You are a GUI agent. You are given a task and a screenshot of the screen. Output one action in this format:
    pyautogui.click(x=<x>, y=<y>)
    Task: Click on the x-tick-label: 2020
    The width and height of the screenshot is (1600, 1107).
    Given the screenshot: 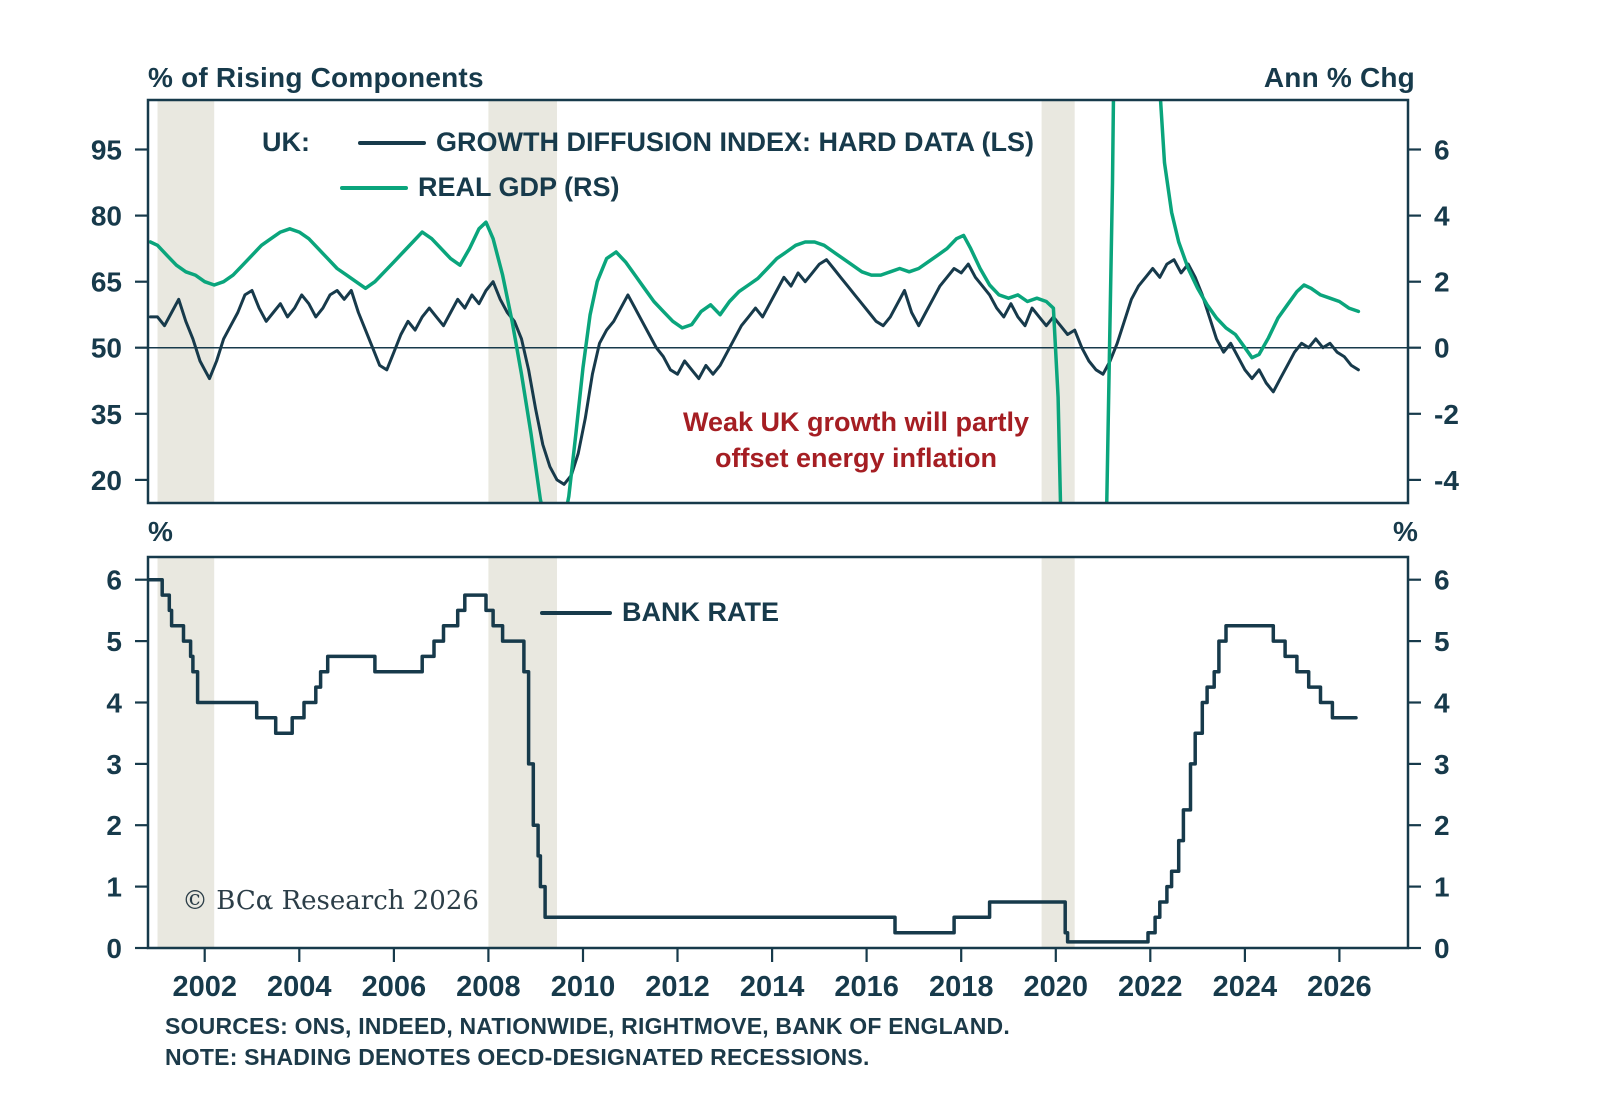 What is the action you would take?
    pyautogui.click(x=1056, y=987)
    